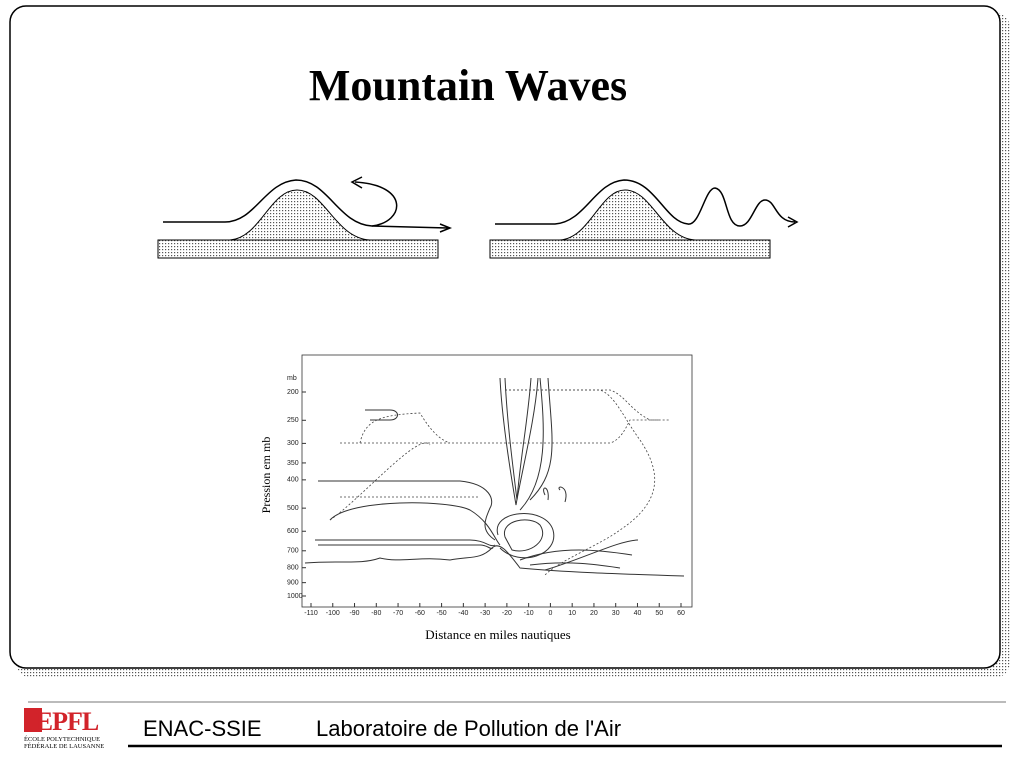  I want to click on tropopause, so click(499, 482).